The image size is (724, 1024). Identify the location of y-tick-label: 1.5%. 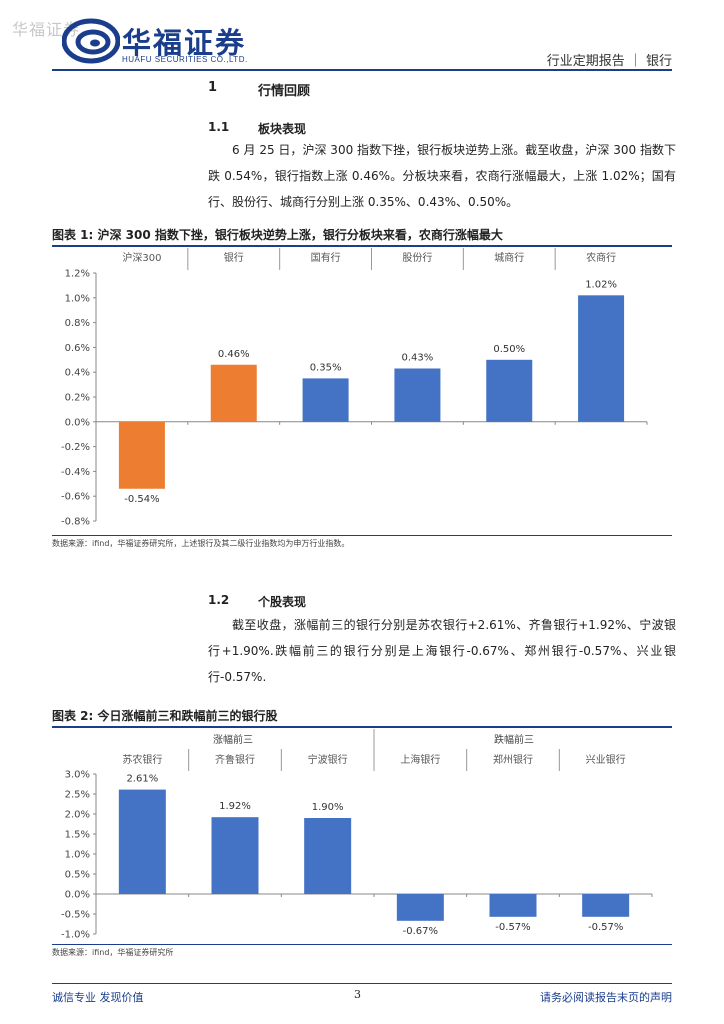
(77, 835).